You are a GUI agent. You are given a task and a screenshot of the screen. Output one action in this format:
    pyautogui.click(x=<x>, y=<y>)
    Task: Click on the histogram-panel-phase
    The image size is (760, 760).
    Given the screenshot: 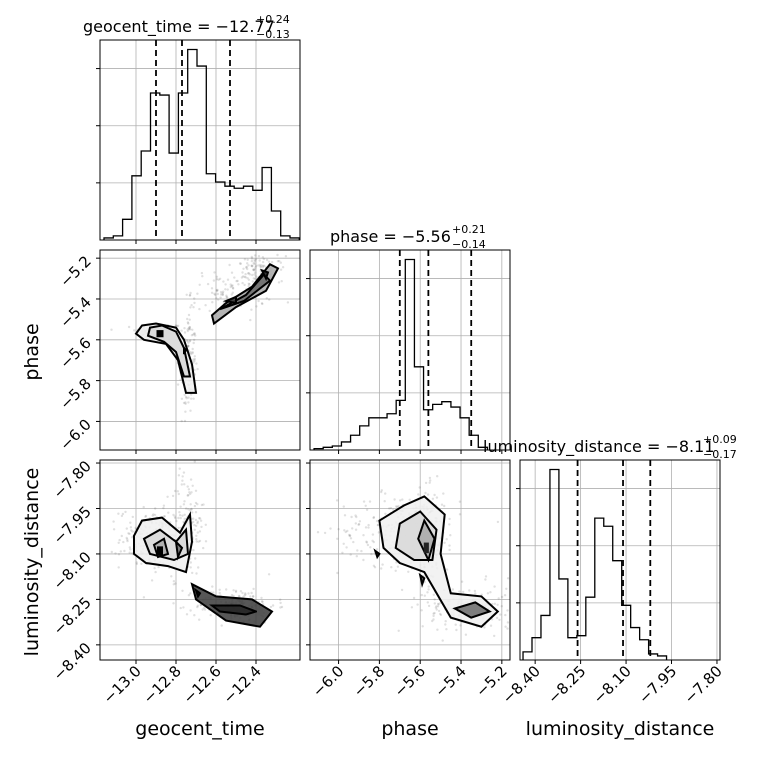 What is the action you would take?
    pyautogui.click(x=408, y=351)
    